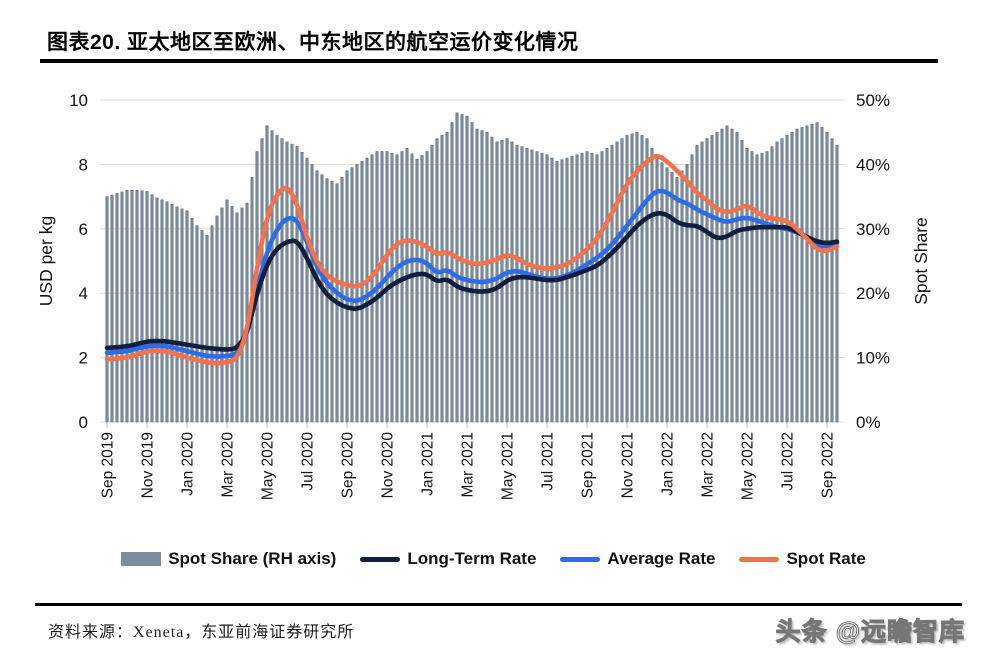 The width and height of the screenshot is (987, 658). Describe the element at coordinates (148, 465) in the screenshot. I see `svg-text: Nov 2019` at that location.